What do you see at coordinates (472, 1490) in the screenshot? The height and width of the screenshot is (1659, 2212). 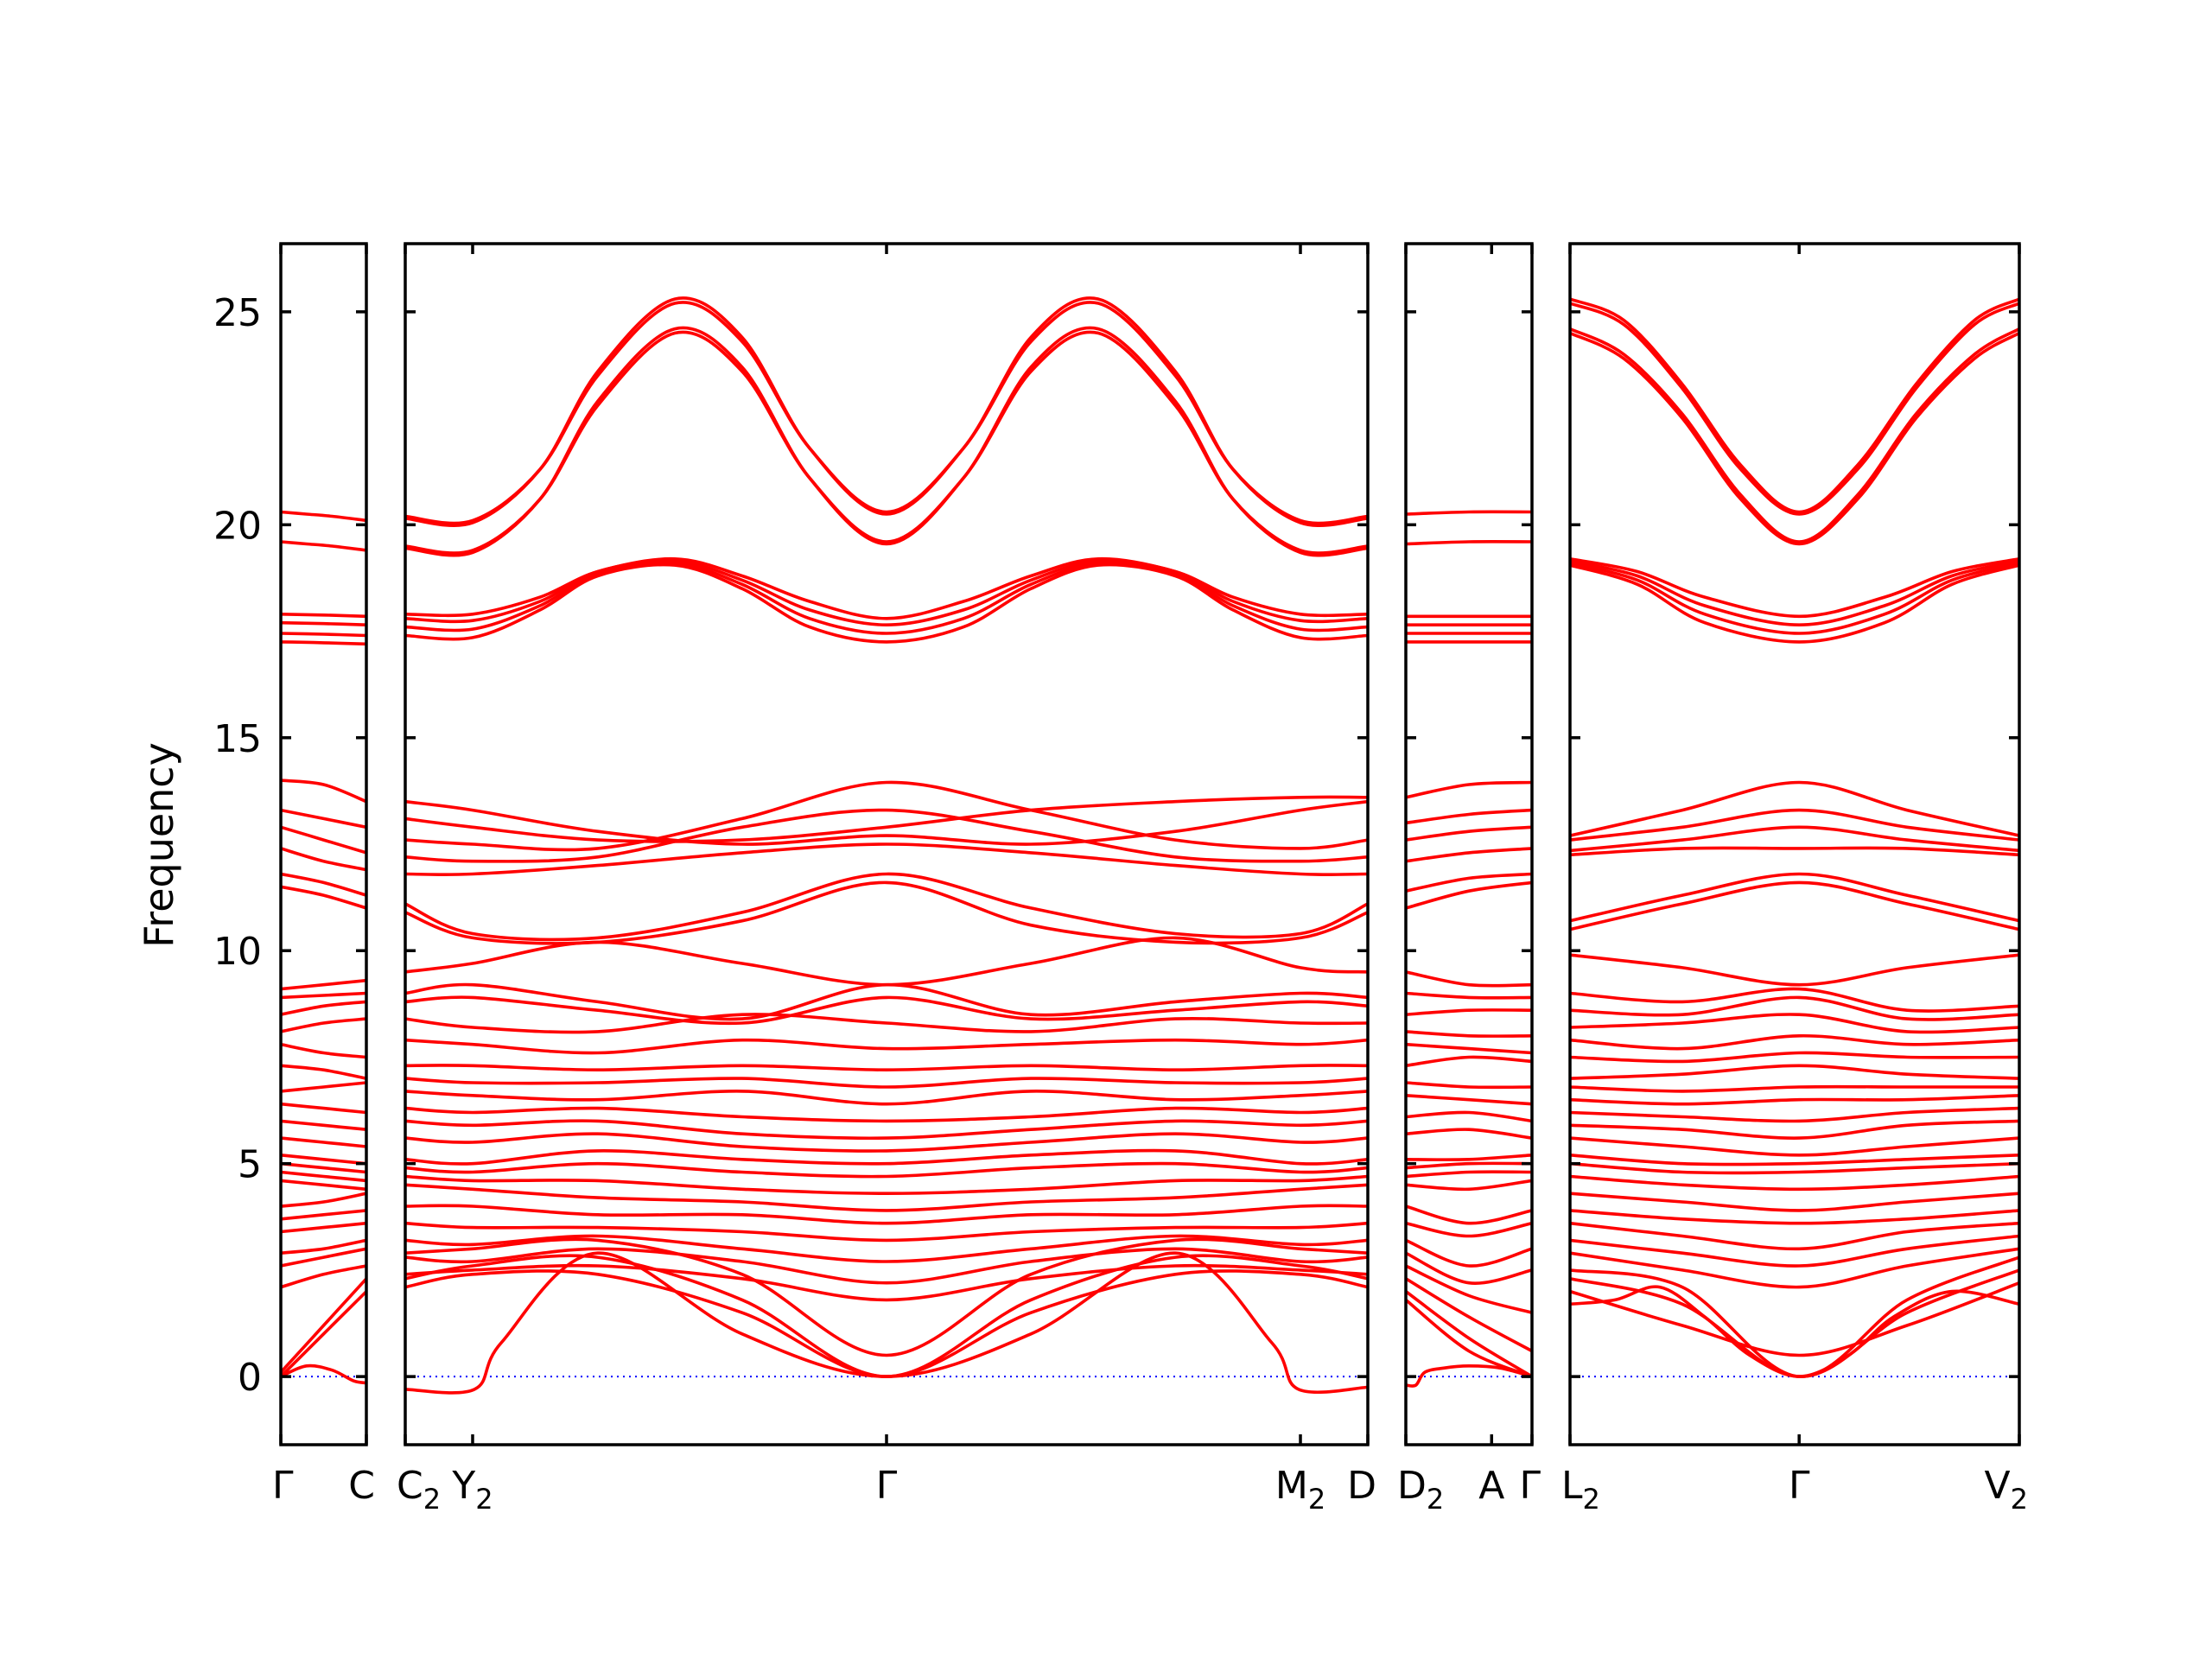 I see `x-tick-label: Y2` at bounding box center [472, 1490].